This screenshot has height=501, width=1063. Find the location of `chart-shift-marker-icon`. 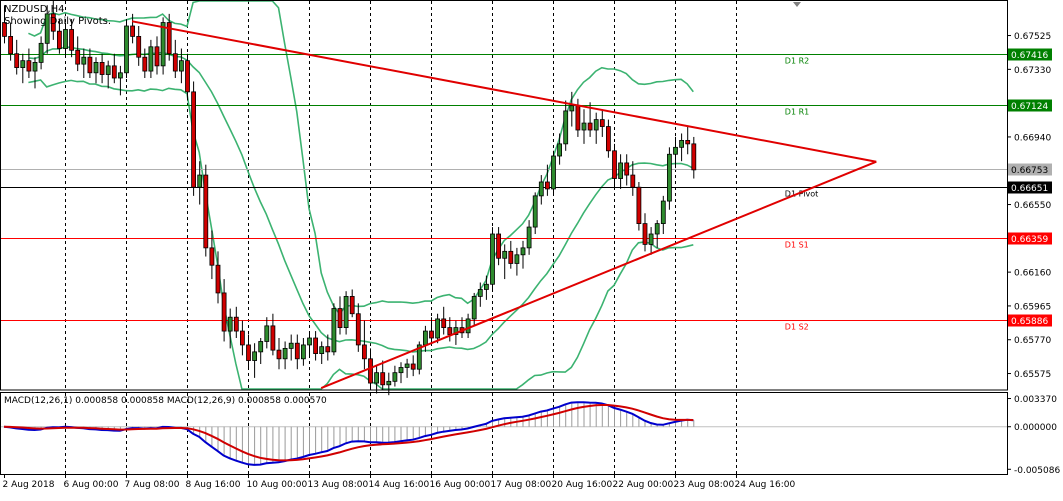

chart-shift-marker-icon is located at coordinates (797, 4).